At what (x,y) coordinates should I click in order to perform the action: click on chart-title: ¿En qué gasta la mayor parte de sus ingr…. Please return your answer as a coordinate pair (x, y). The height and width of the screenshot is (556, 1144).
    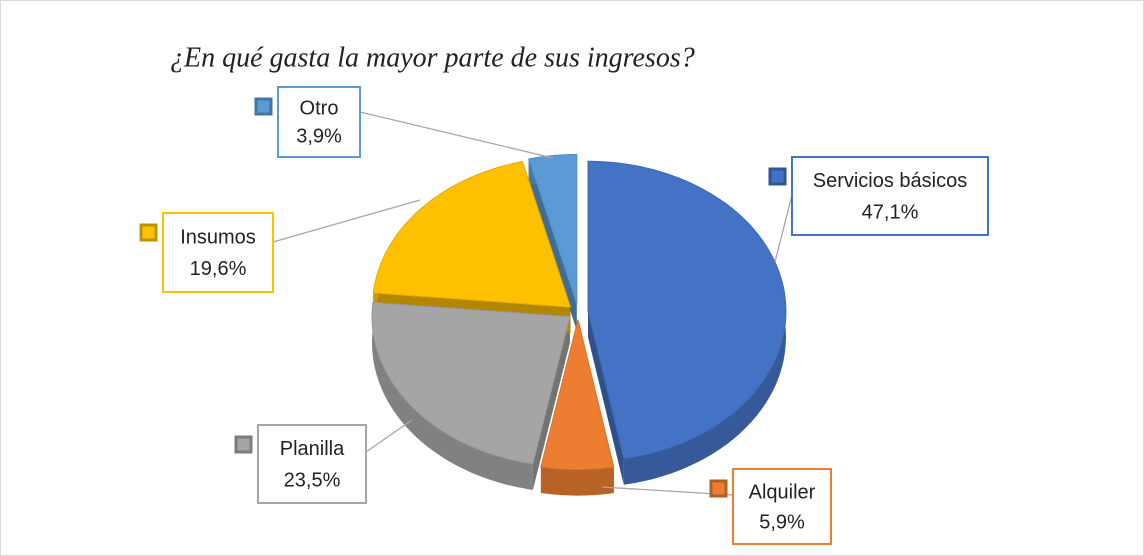
    Looking at the image, I should click on (432, 57).